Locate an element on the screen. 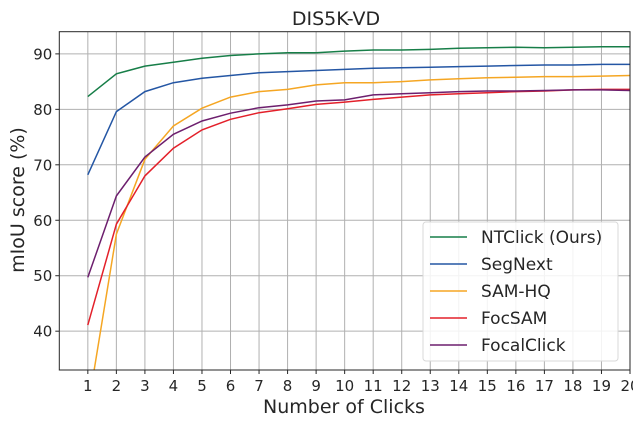  x-tick-label: 15 is located at coordinates (487, 386).